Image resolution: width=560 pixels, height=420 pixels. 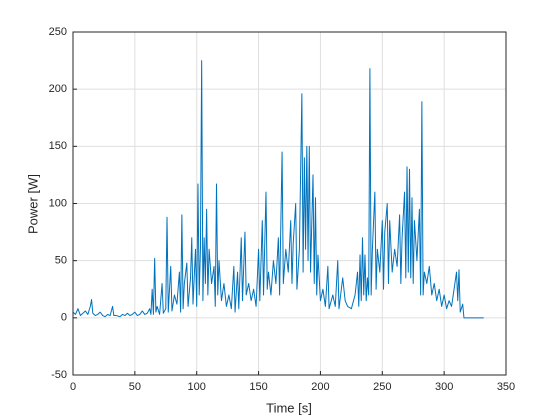 I want to click on x-tick-label: 50, so click(x=135, y=387).